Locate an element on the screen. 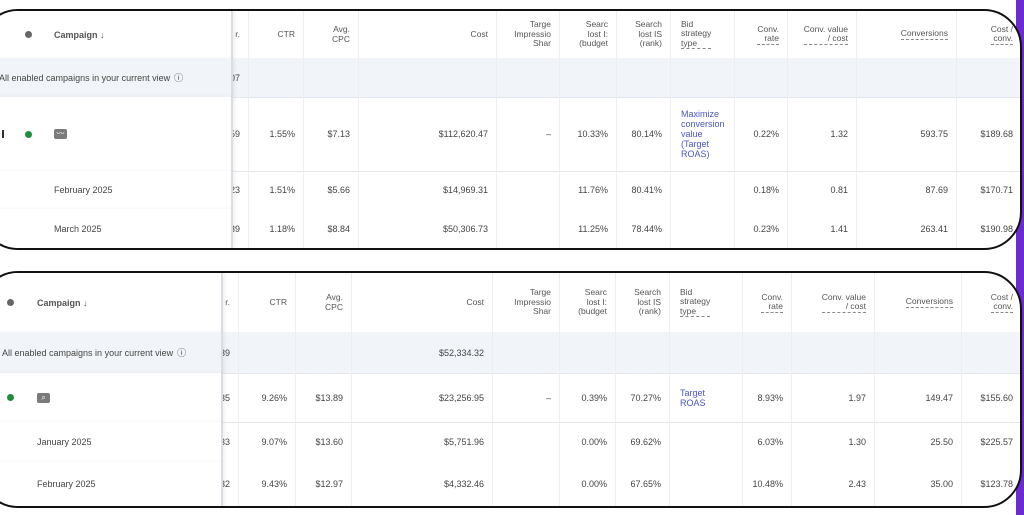  column-cpc: $5.66 is located at coordinates (331, 190).